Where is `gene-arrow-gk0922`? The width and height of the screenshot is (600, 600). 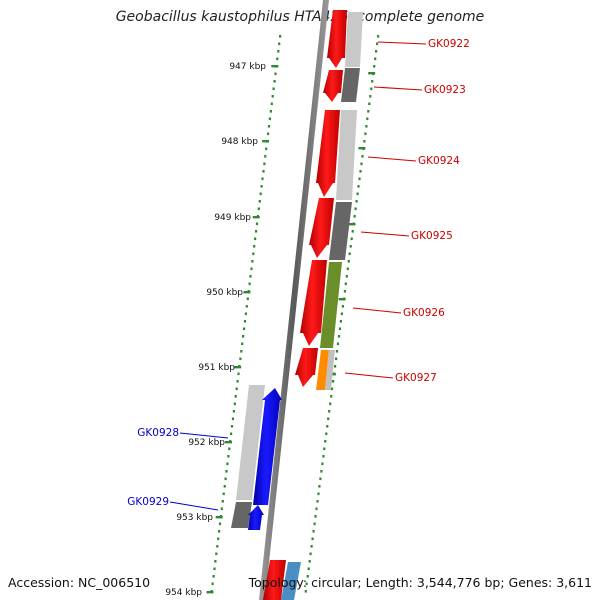
gene-arrow-gk0922 is located at coordinates (337, 39).